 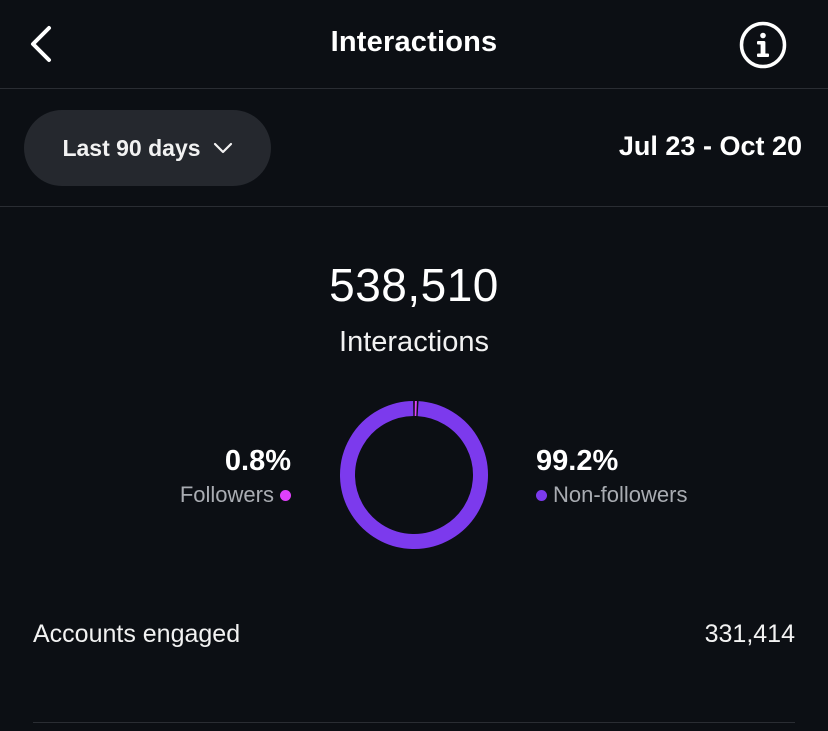 What do you see at coordinates (577, 461) in the screenshot?
I see `non-followers-percent: 99.2%` at bounding box center [577, 461].